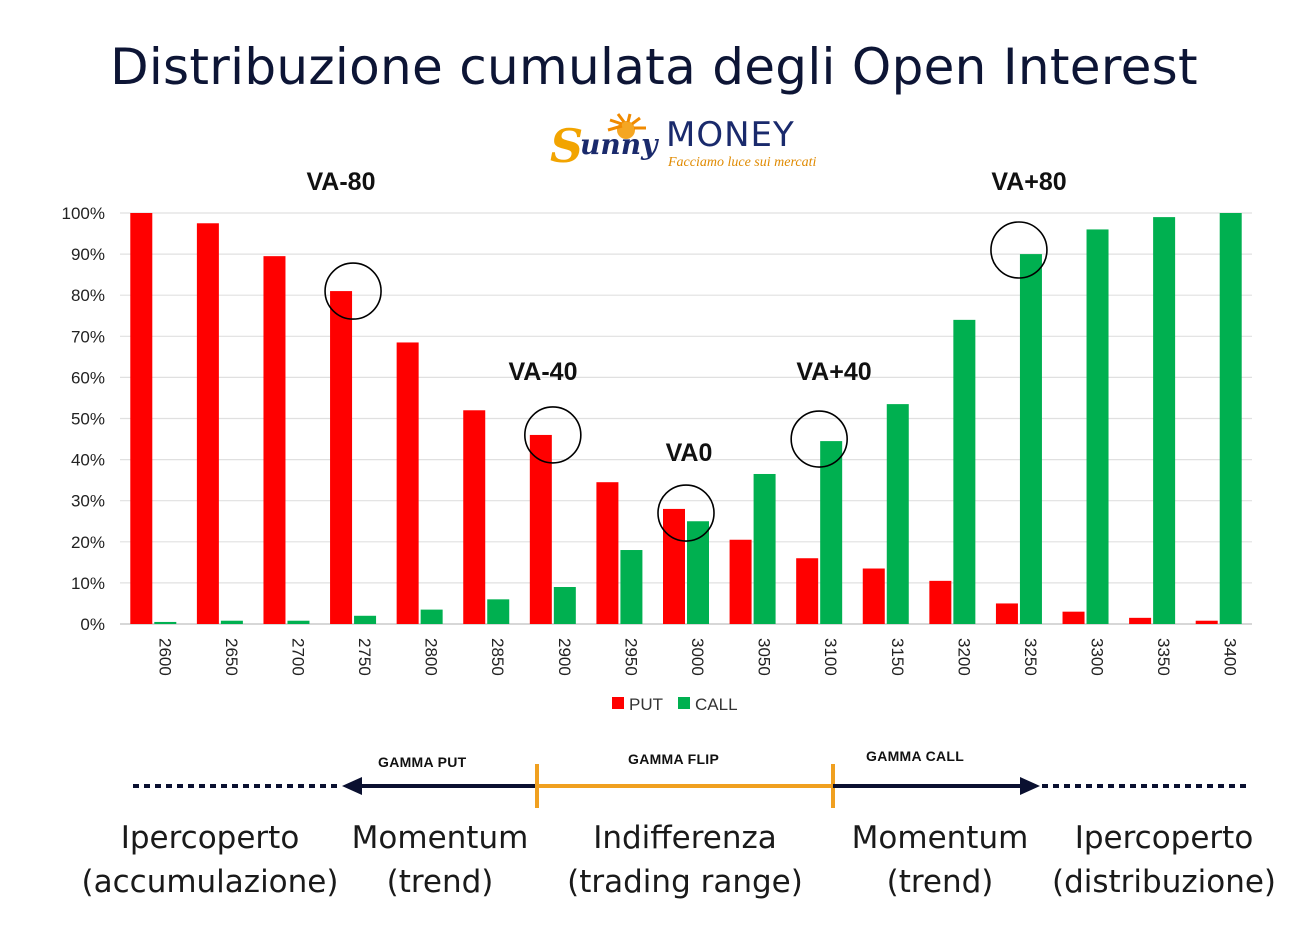 This screenshot has width=1308, height=939. What do you see at coordinates (88, 501) in the screenshot?
I see `y-tick-label: 30%` at bounding box center [88, 501].